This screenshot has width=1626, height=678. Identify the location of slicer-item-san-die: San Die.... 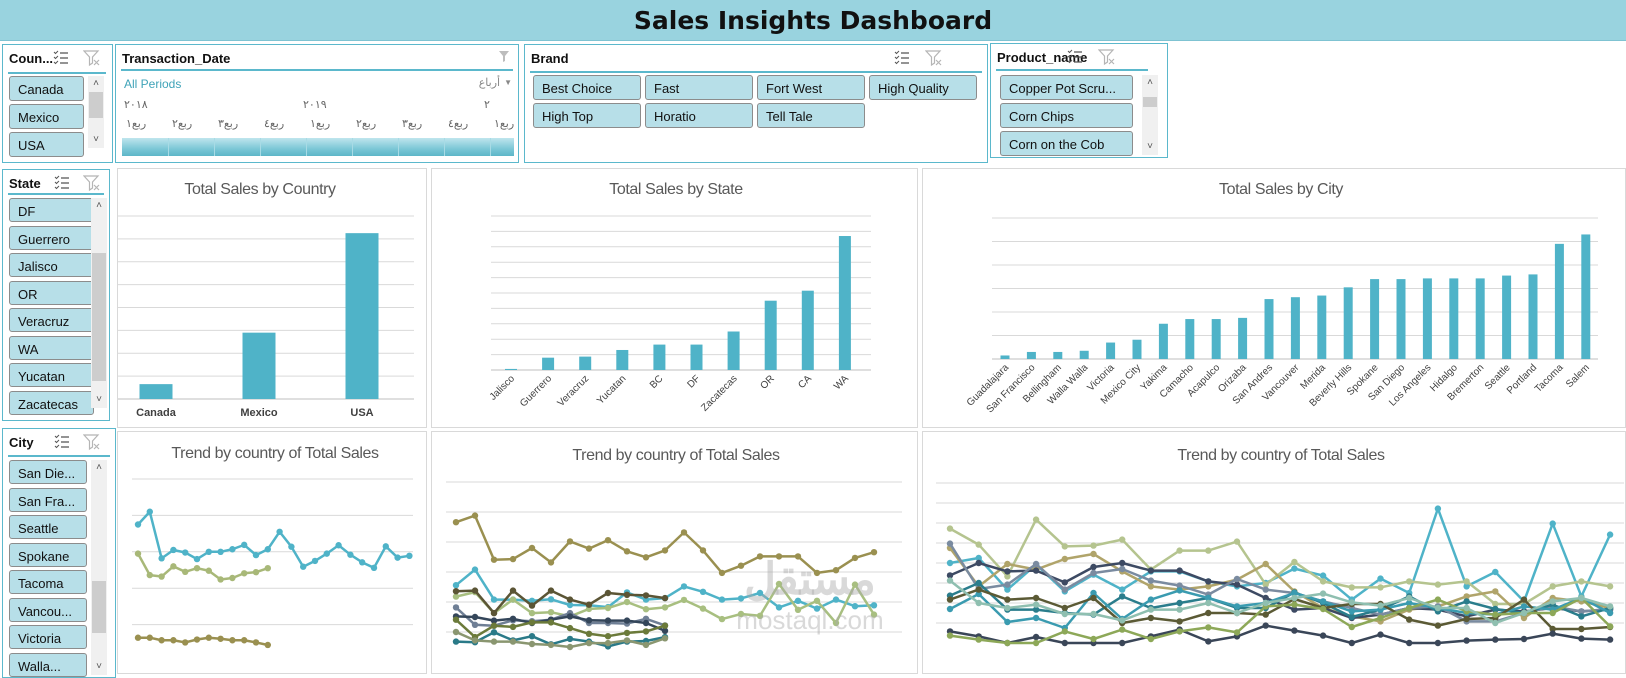
(48, 472).